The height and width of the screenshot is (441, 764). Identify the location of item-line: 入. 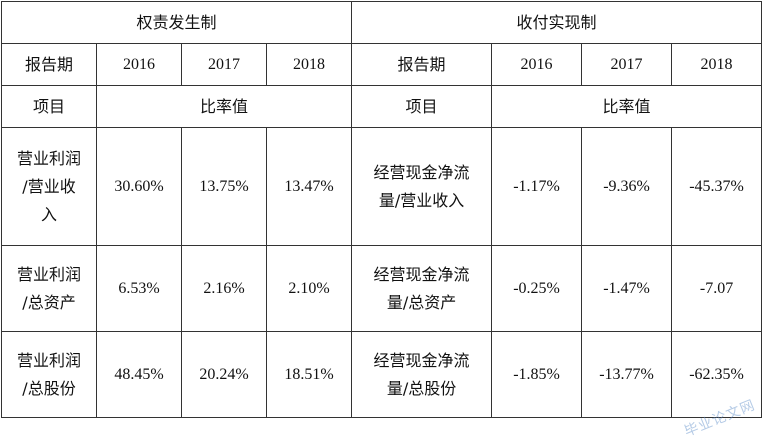
(48, 214).